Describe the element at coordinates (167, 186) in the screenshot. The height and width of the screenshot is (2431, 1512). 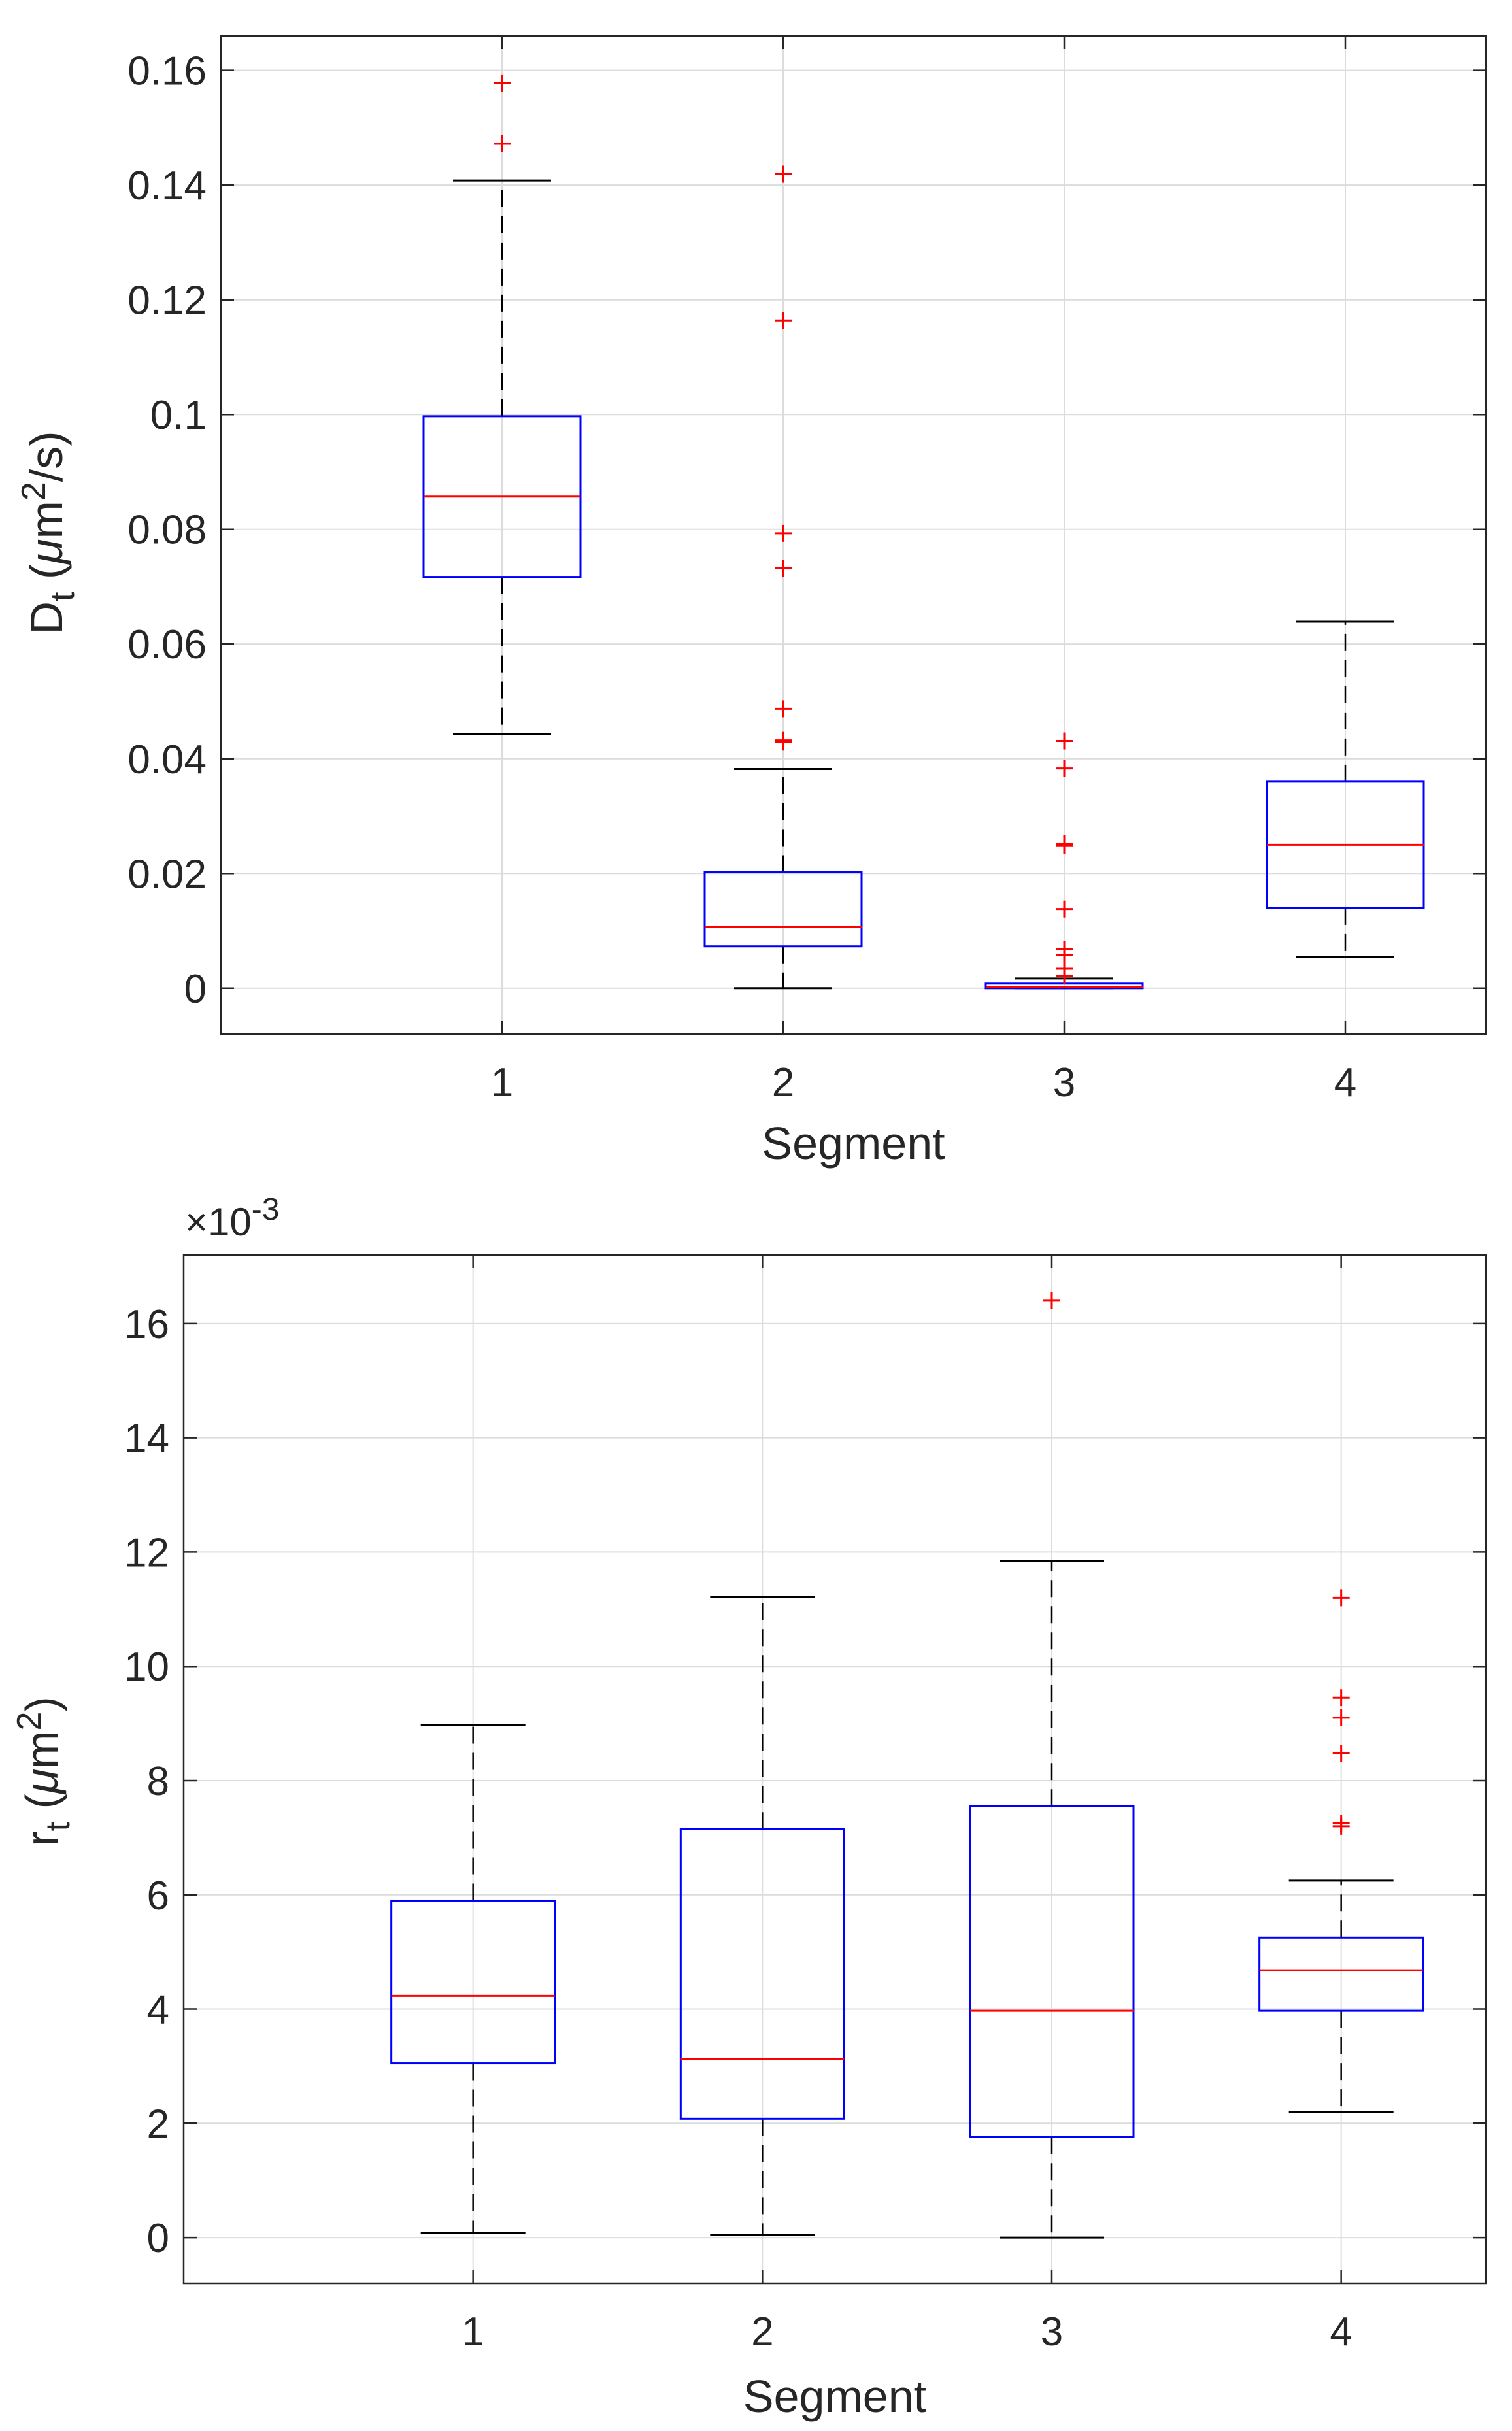
I see `y-tick-label: 0.14` at that location.